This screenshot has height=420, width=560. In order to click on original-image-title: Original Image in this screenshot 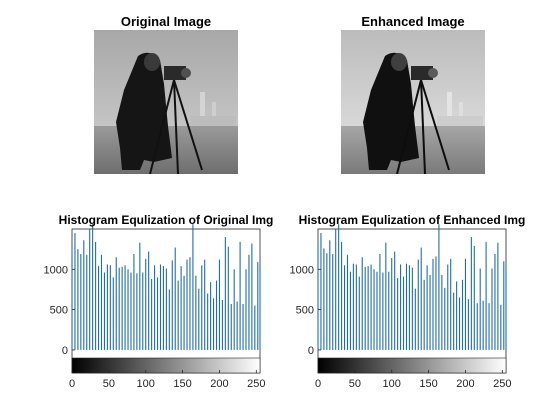, I will do `click(166, 21)`.